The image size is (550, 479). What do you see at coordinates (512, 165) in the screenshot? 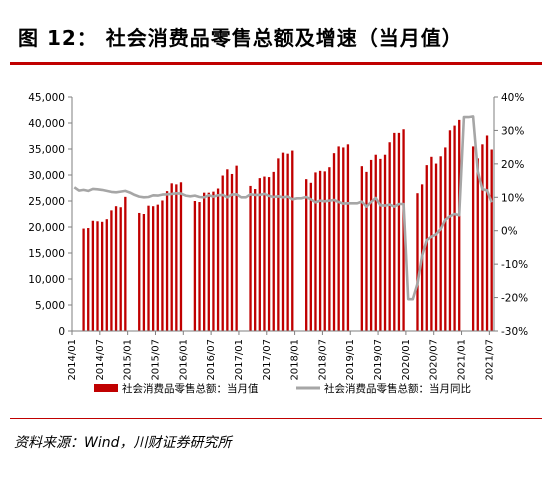
I see `y-right-tick-label: 20%` at bounding box center [512, 165].